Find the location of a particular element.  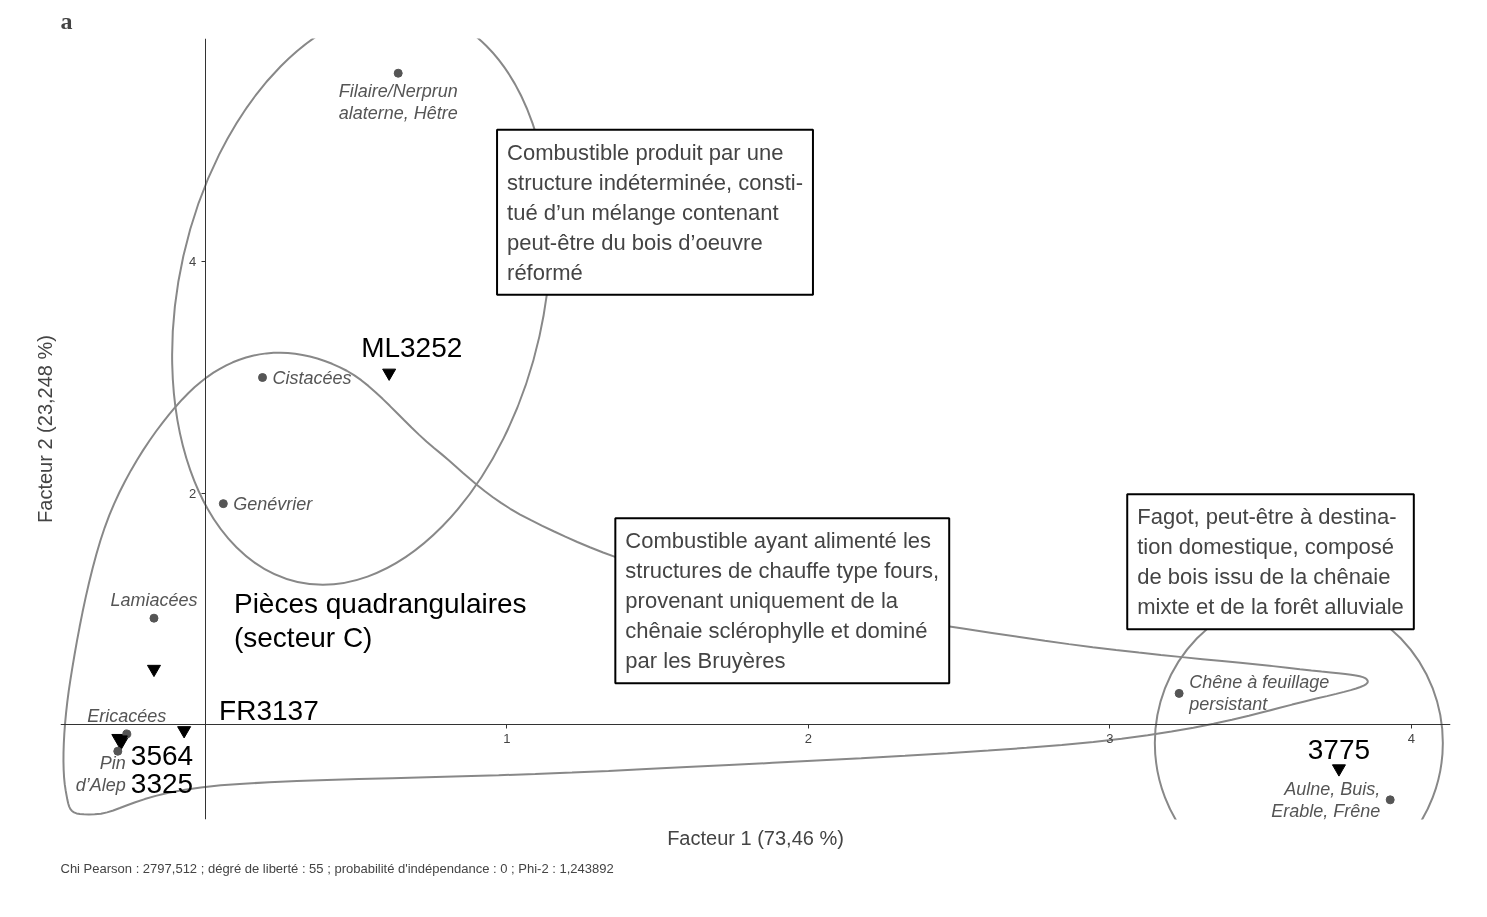

series-label: Aulne, Buis, Erable, Frêne is located at coordinates (1326, 799).